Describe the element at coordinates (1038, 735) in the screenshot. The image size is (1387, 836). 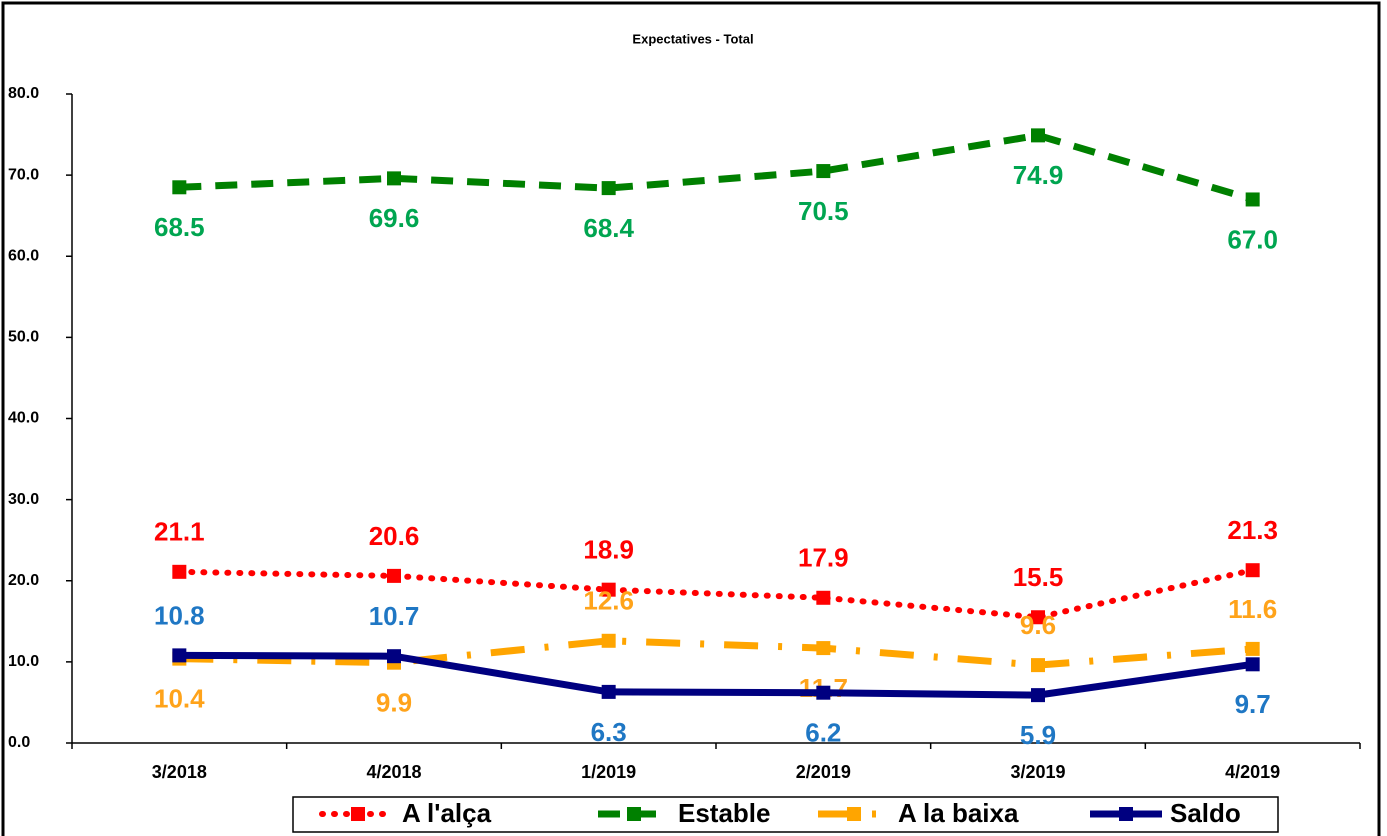
I see `data-label: 5.9` at that location.